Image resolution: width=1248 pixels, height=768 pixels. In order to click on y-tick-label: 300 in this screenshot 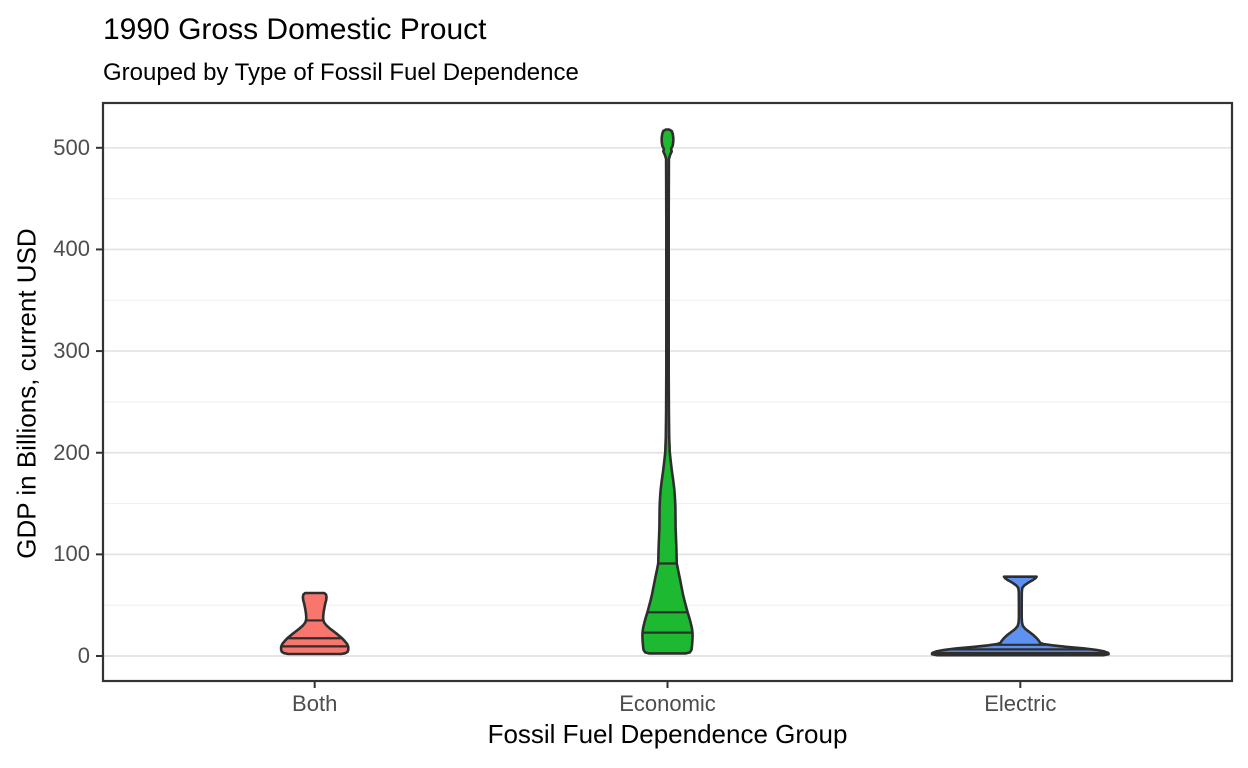, I will do `click(71, 351)`.